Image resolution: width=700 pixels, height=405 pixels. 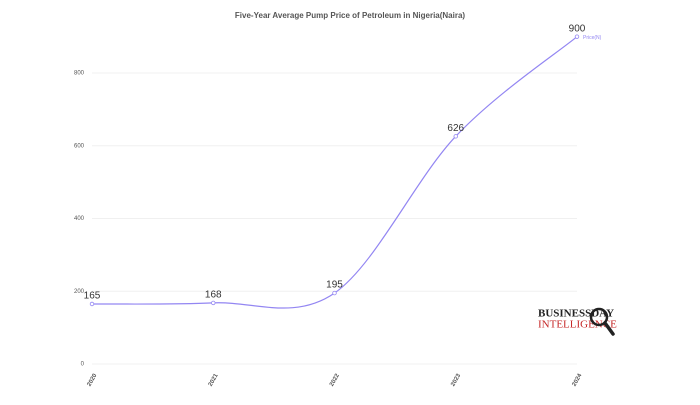 What do you see at coordinates (578, 379) in the screenshot?
I see `x-tick-label: 2024` at bounding box center [578, 379].